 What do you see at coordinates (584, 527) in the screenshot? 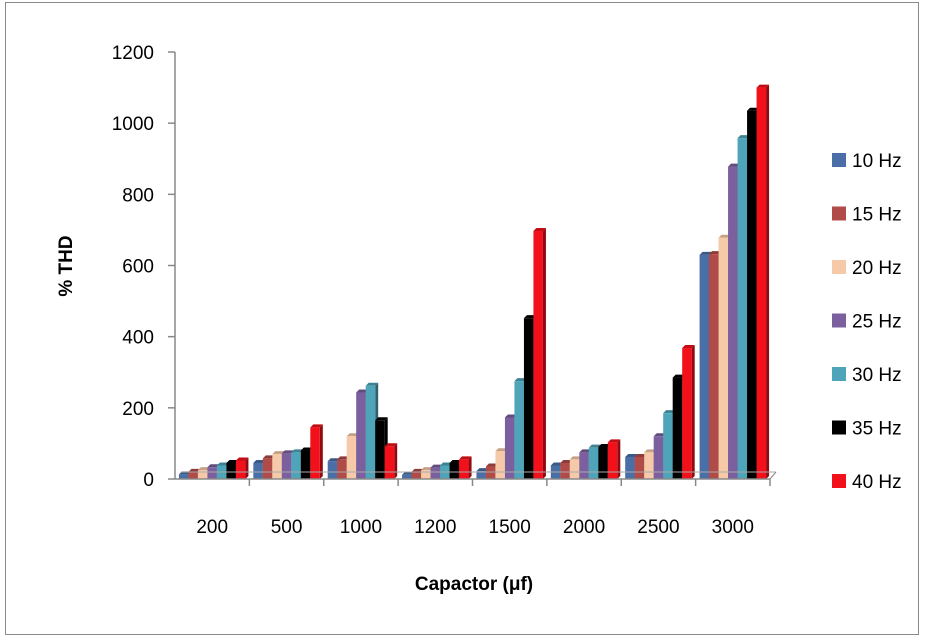
I see `x-tick-label: 2000` at bounding box center [584, 527].